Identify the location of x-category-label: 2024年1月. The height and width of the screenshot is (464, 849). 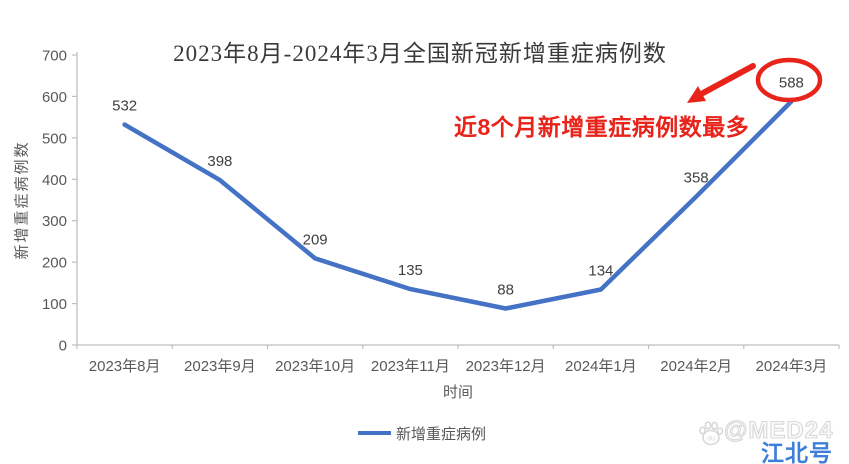
(601, 366).